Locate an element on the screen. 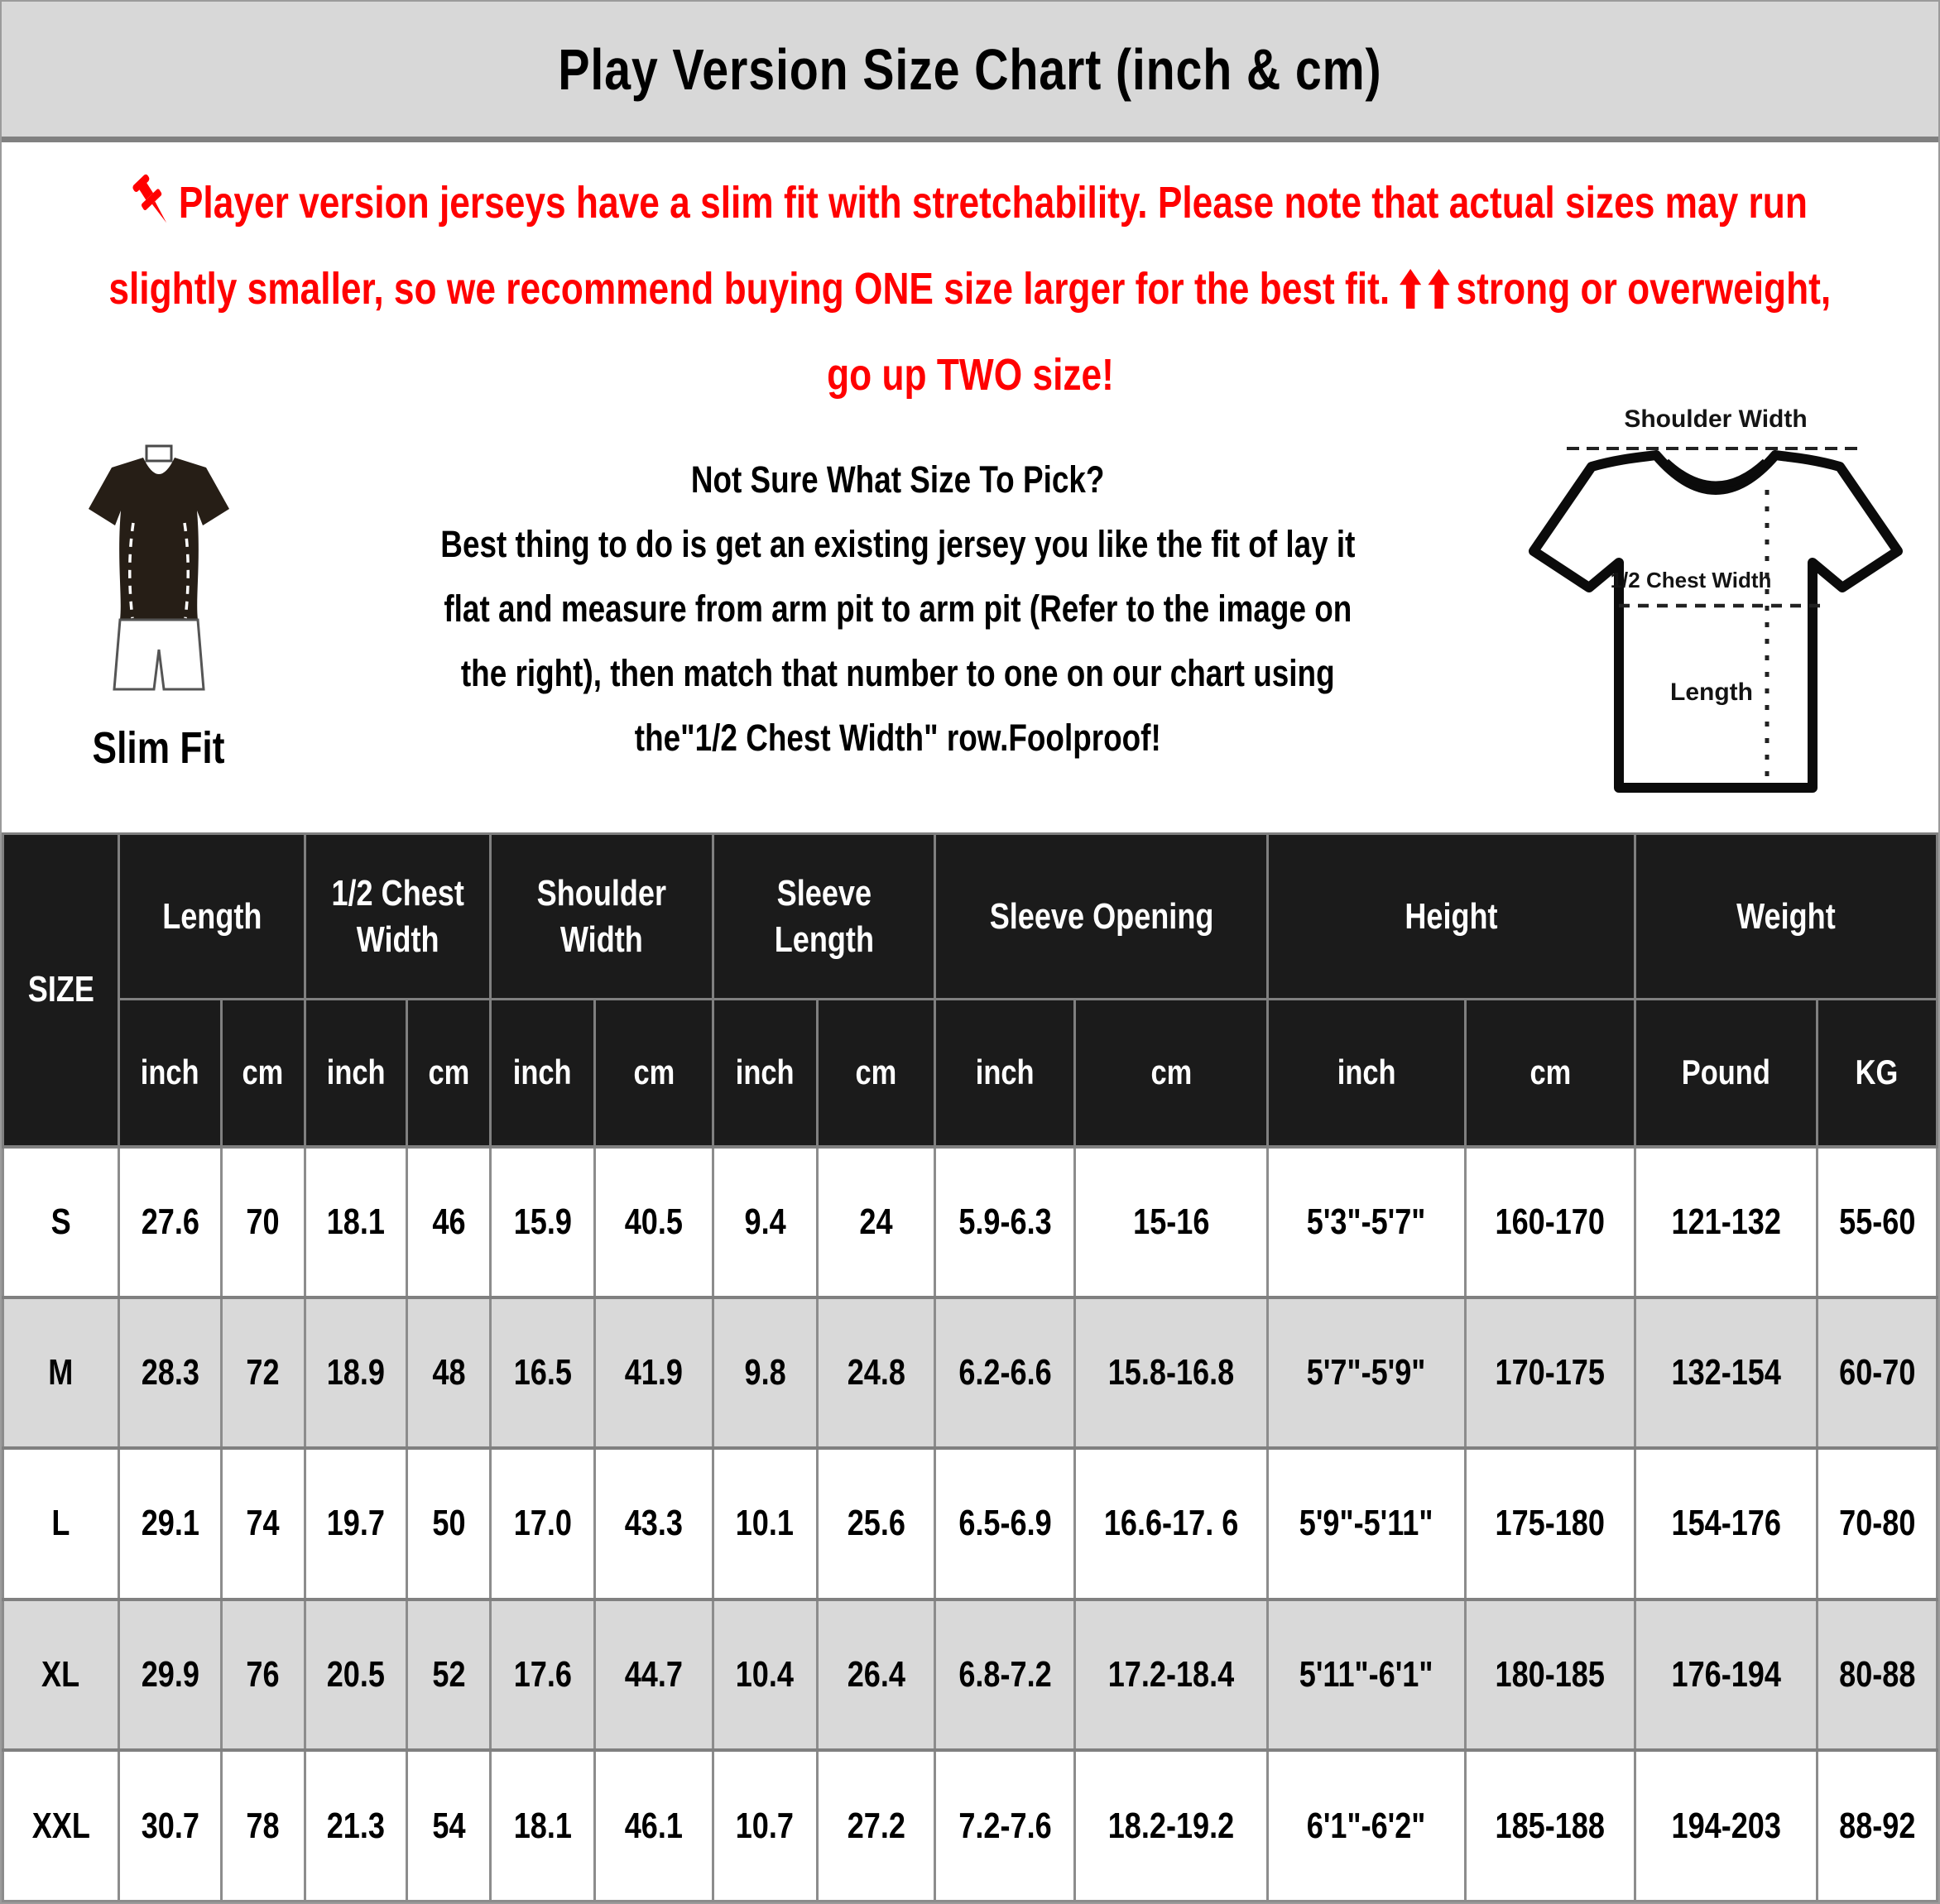 The width and height of the screenshot is (1940, 1904). cell-value: 24 is located at coordinates (876, 1221).